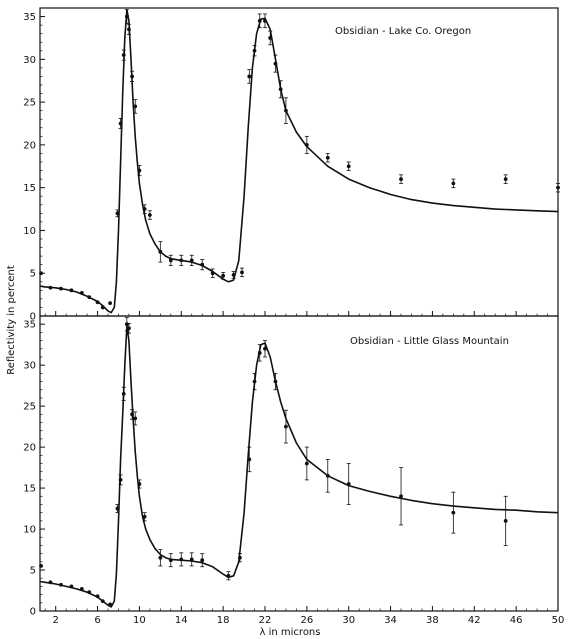  I want to click on x-tick-label: 30, so click(348, 620).